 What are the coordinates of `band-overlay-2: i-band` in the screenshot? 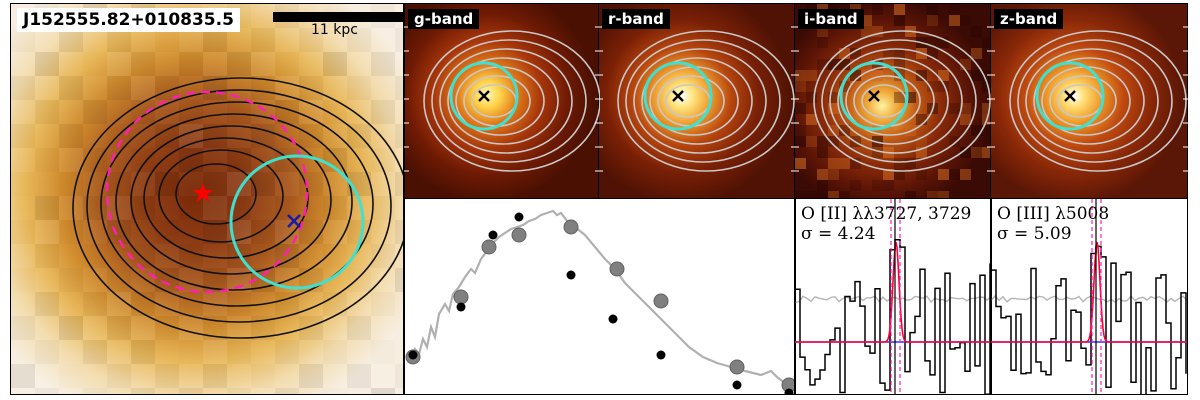 It's located at (893, 101).